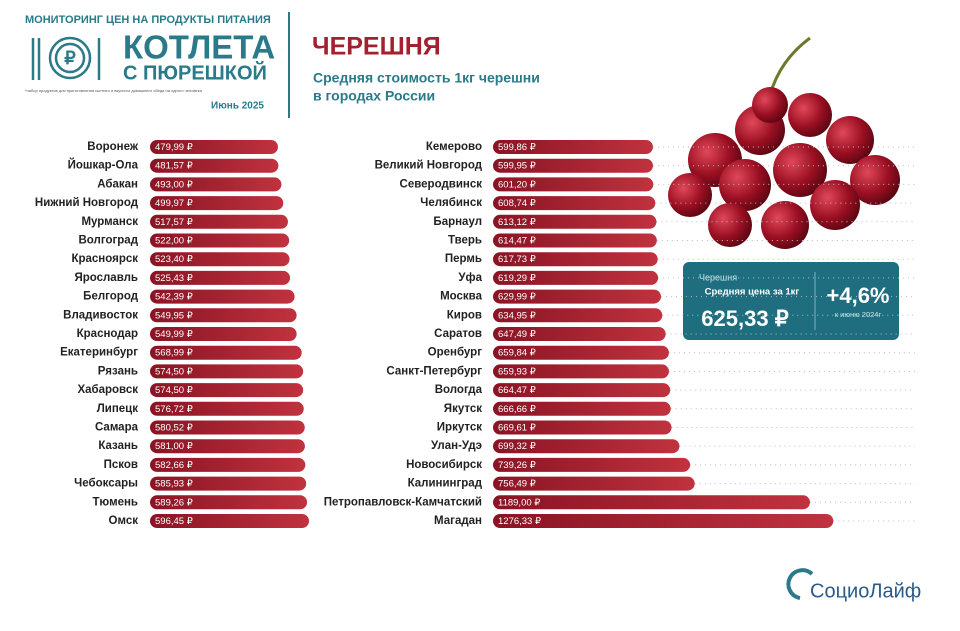  I want to click on value-label: 756,49 ₽, so click(517, 484).